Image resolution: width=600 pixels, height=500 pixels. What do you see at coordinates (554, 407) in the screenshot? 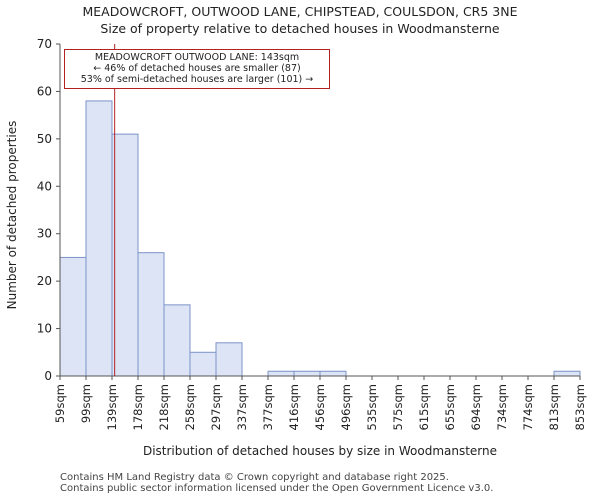
I see `x-tick-label: 813sqm` at bounding box center [554, 407].